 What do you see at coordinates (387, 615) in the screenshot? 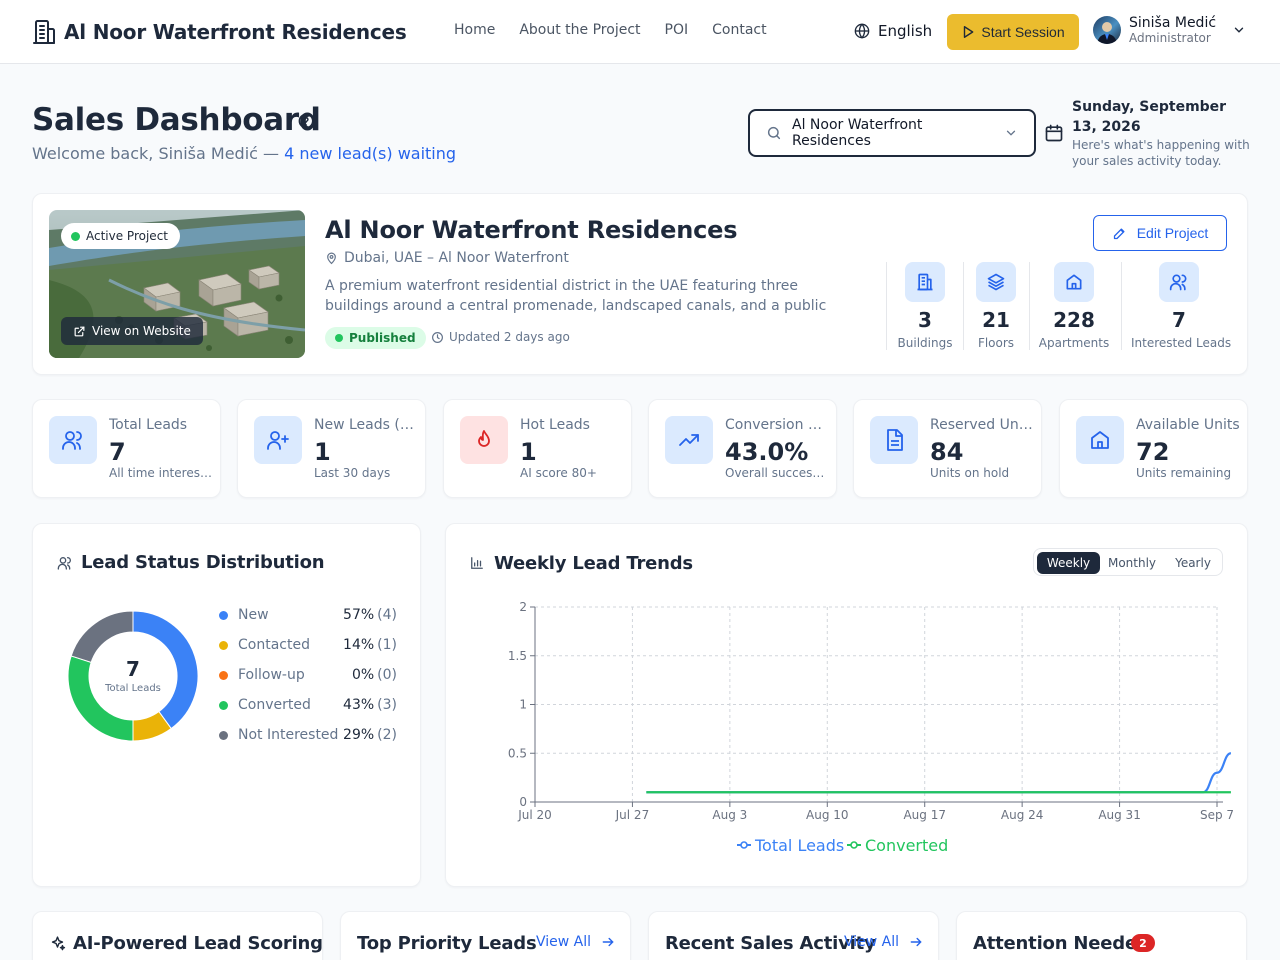
I see `legend-count: (4)` at bounding box center [387, 615].